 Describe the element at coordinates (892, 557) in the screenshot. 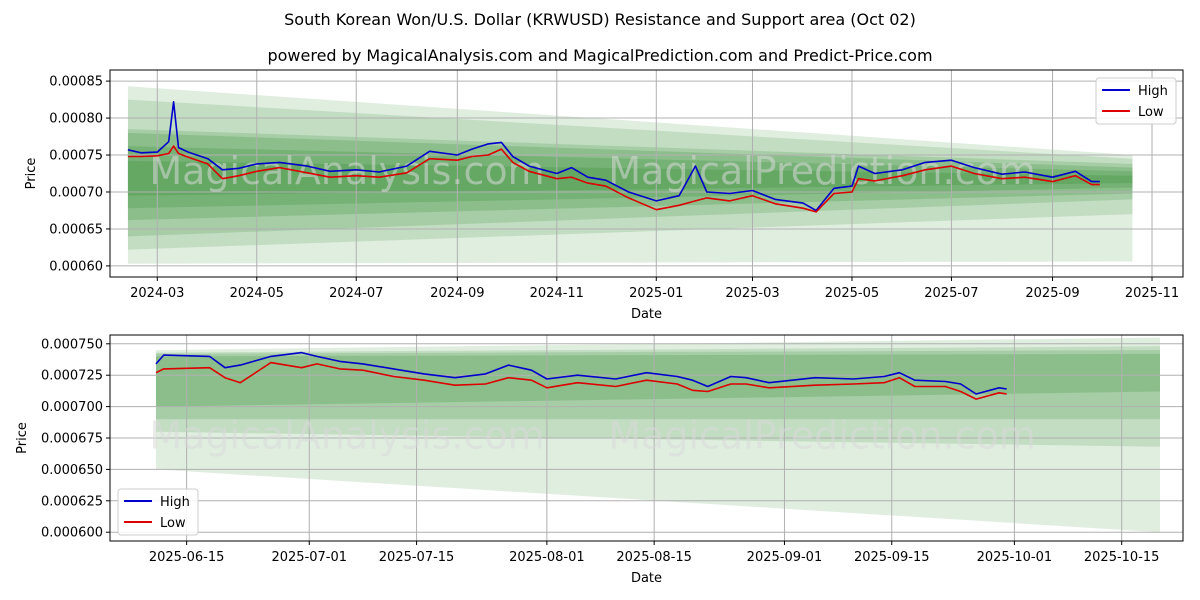

I see `x-tick-label: 2025-09-15` at that location.